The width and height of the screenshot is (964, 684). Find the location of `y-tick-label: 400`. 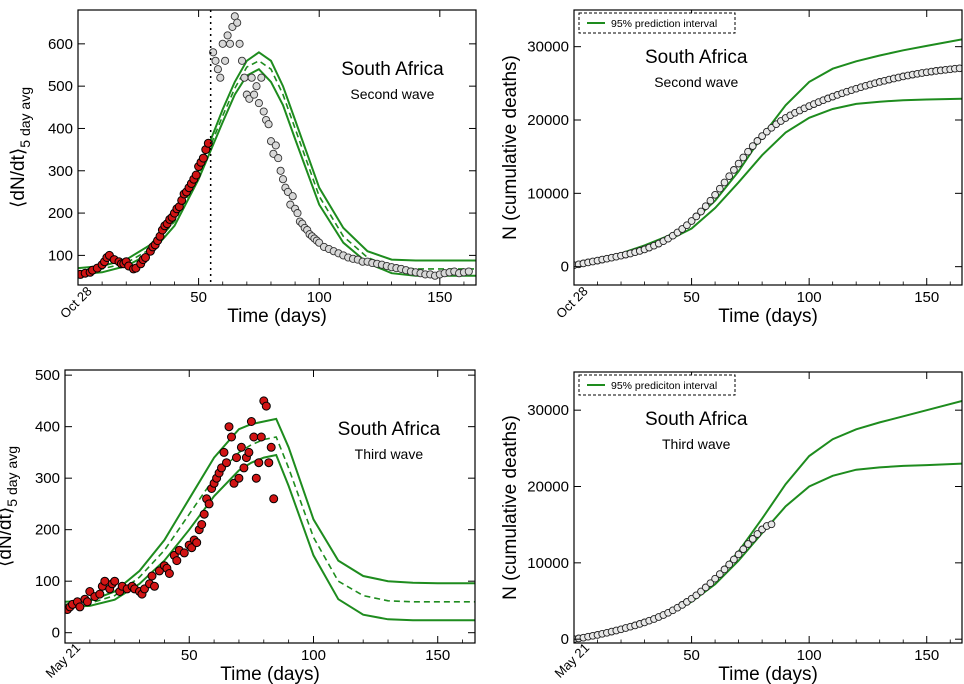

y-tick-label: 400 is located at coordinates (47, 427).